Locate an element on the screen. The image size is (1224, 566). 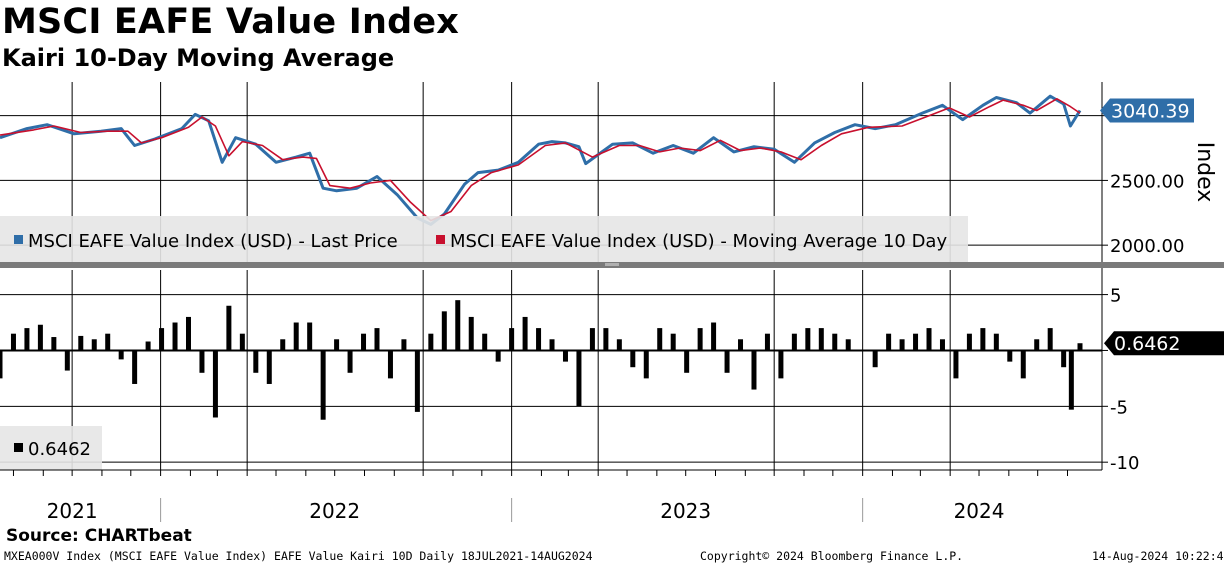
x-year-label: 2022 is located at coordinates (334, 511).